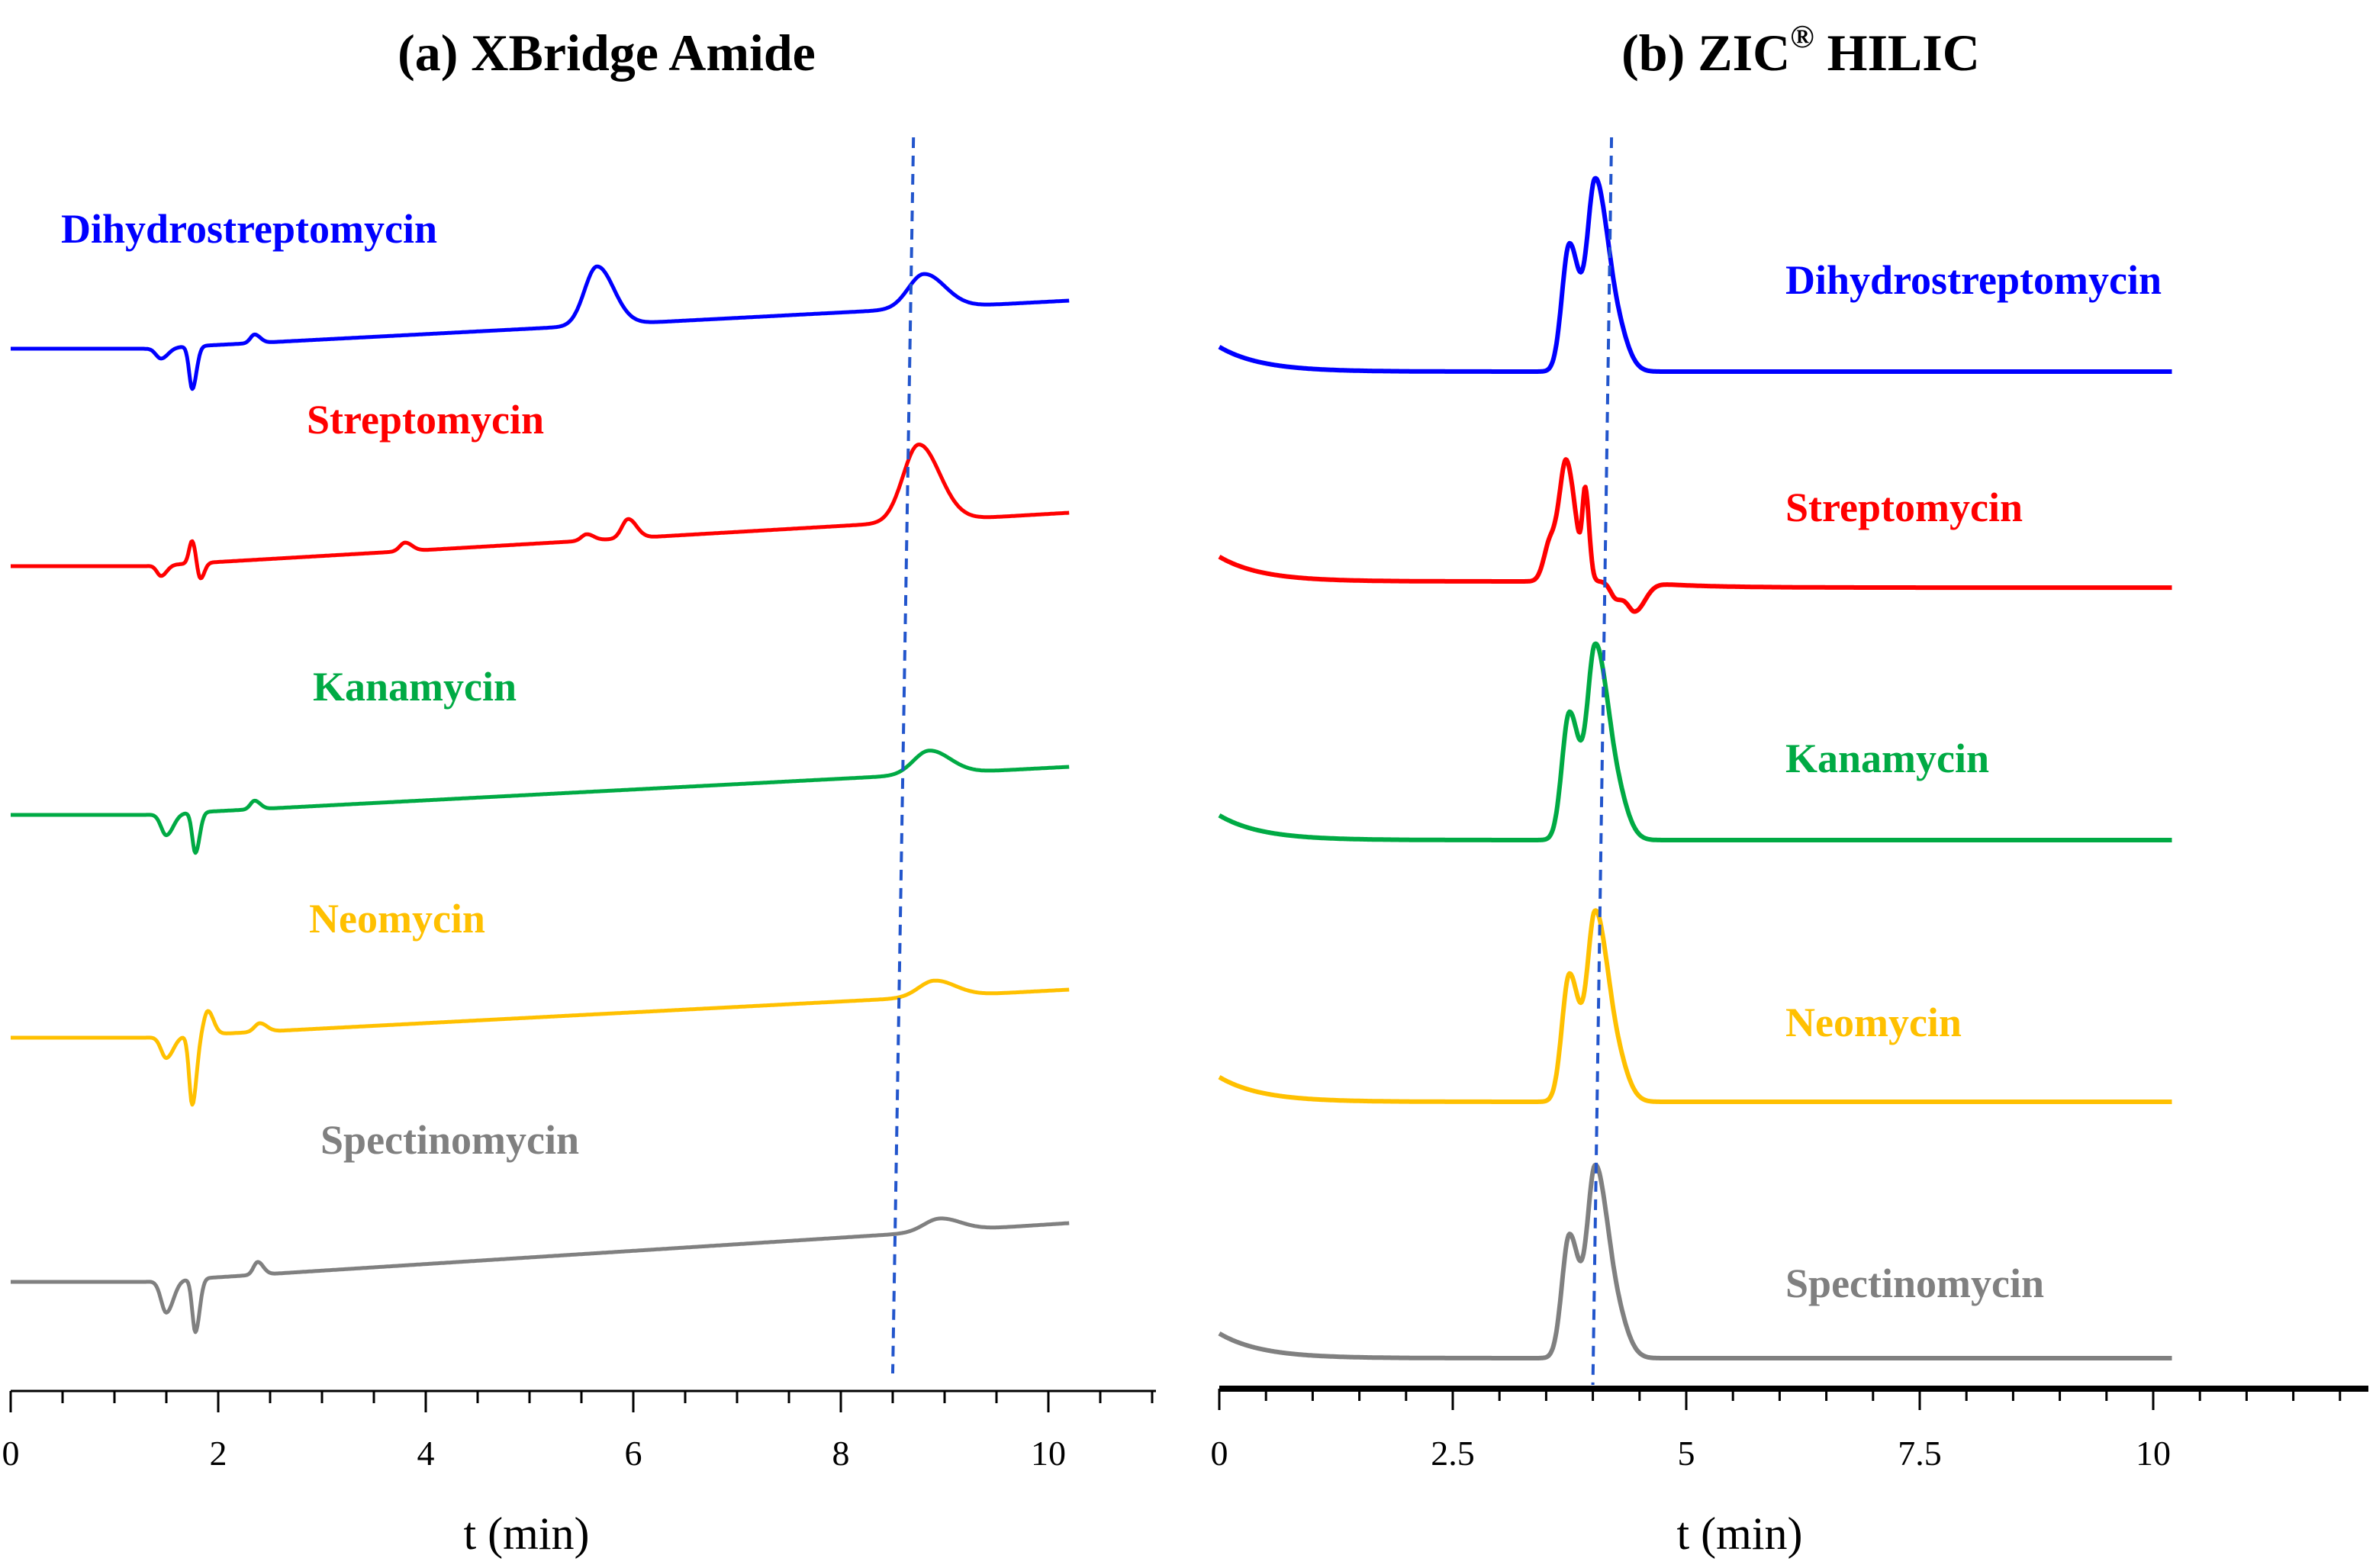 The height and width of the screenshot is (1568, 2376). I want to click on panel-a-label-neomycin: Neomycin, so click(397, 919).